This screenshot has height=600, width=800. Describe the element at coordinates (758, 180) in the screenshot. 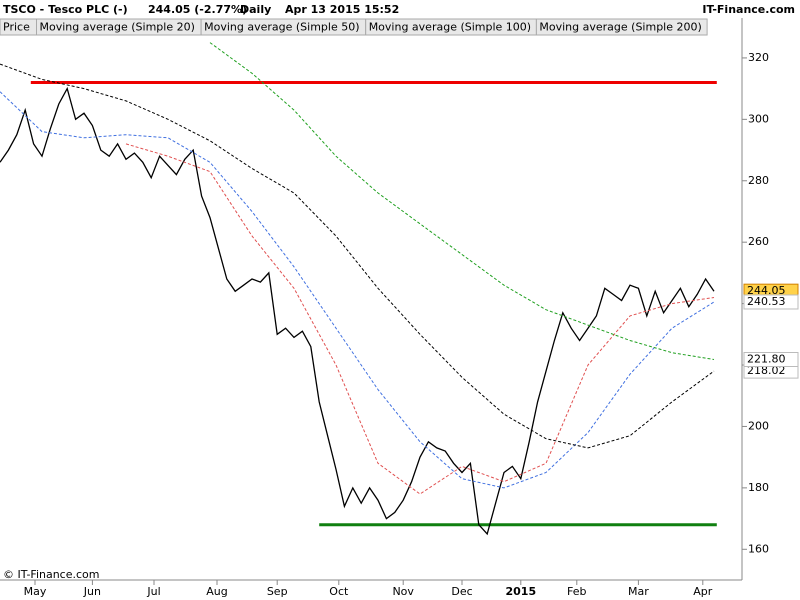

I see `y-tick-label: 280` at that location.